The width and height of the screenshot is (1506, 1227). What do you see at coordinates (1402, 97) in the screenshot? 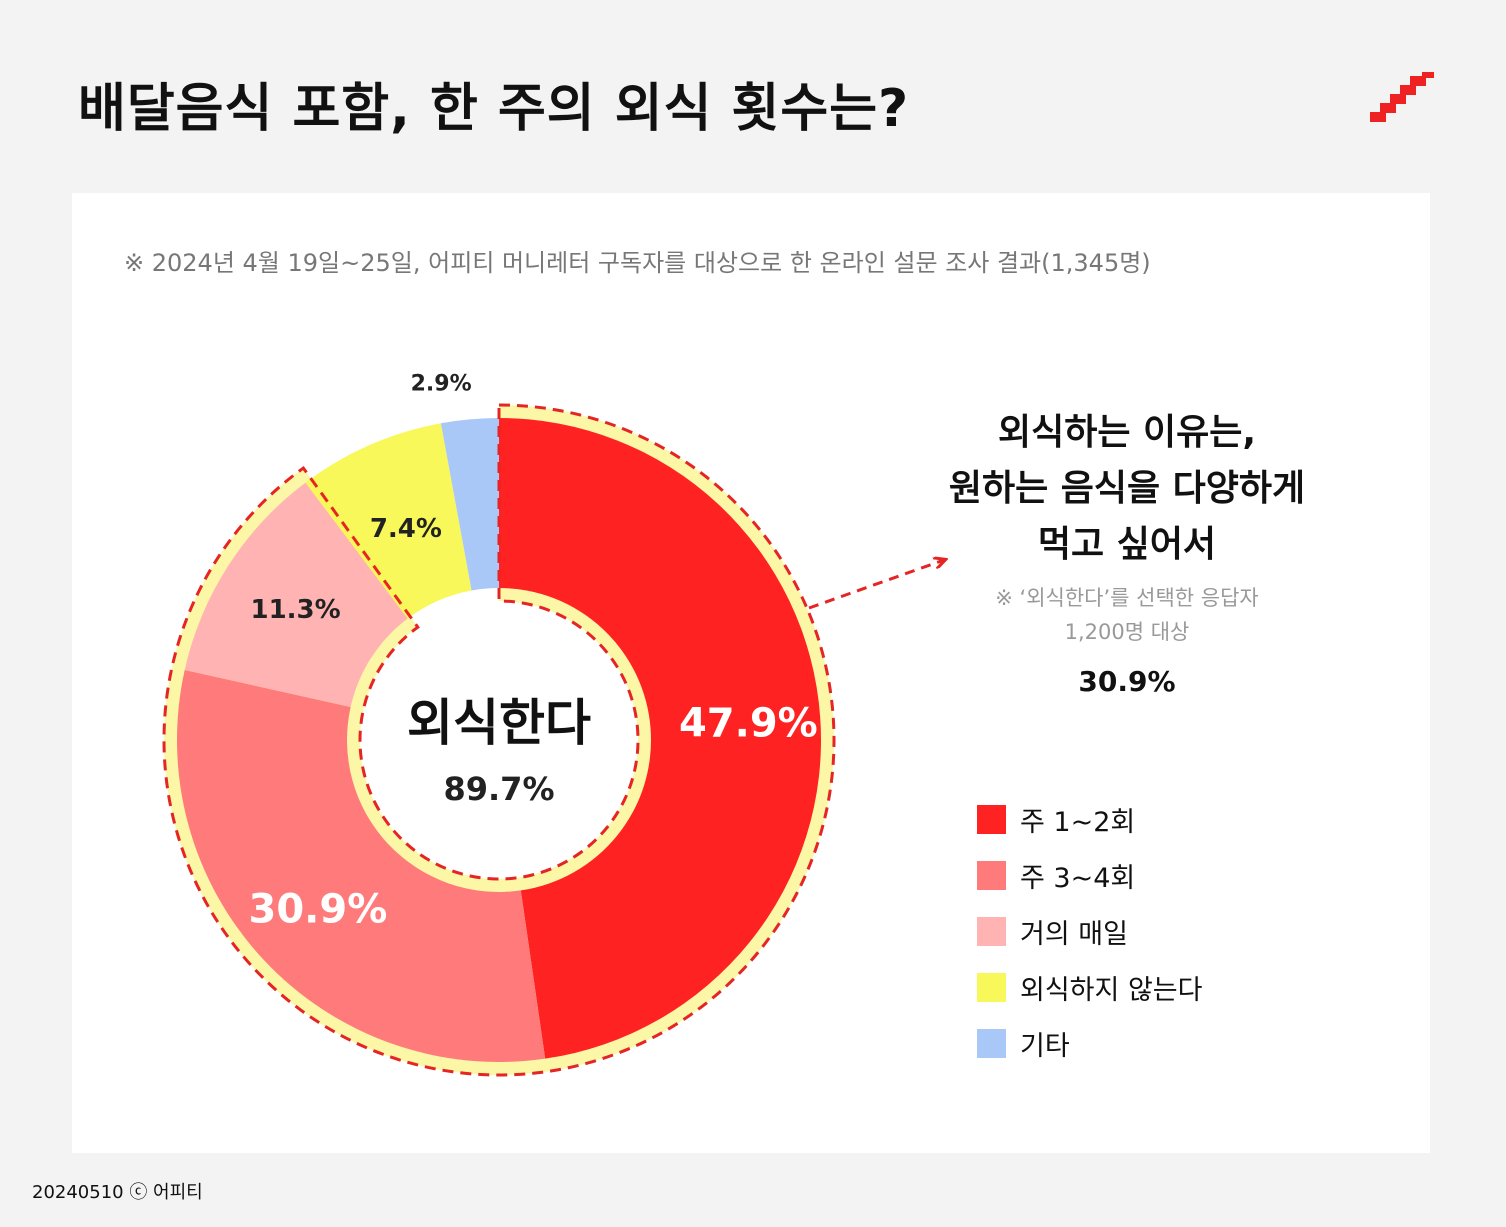
I see `stairs-logo-icon` at bounding box center [1402, 97].